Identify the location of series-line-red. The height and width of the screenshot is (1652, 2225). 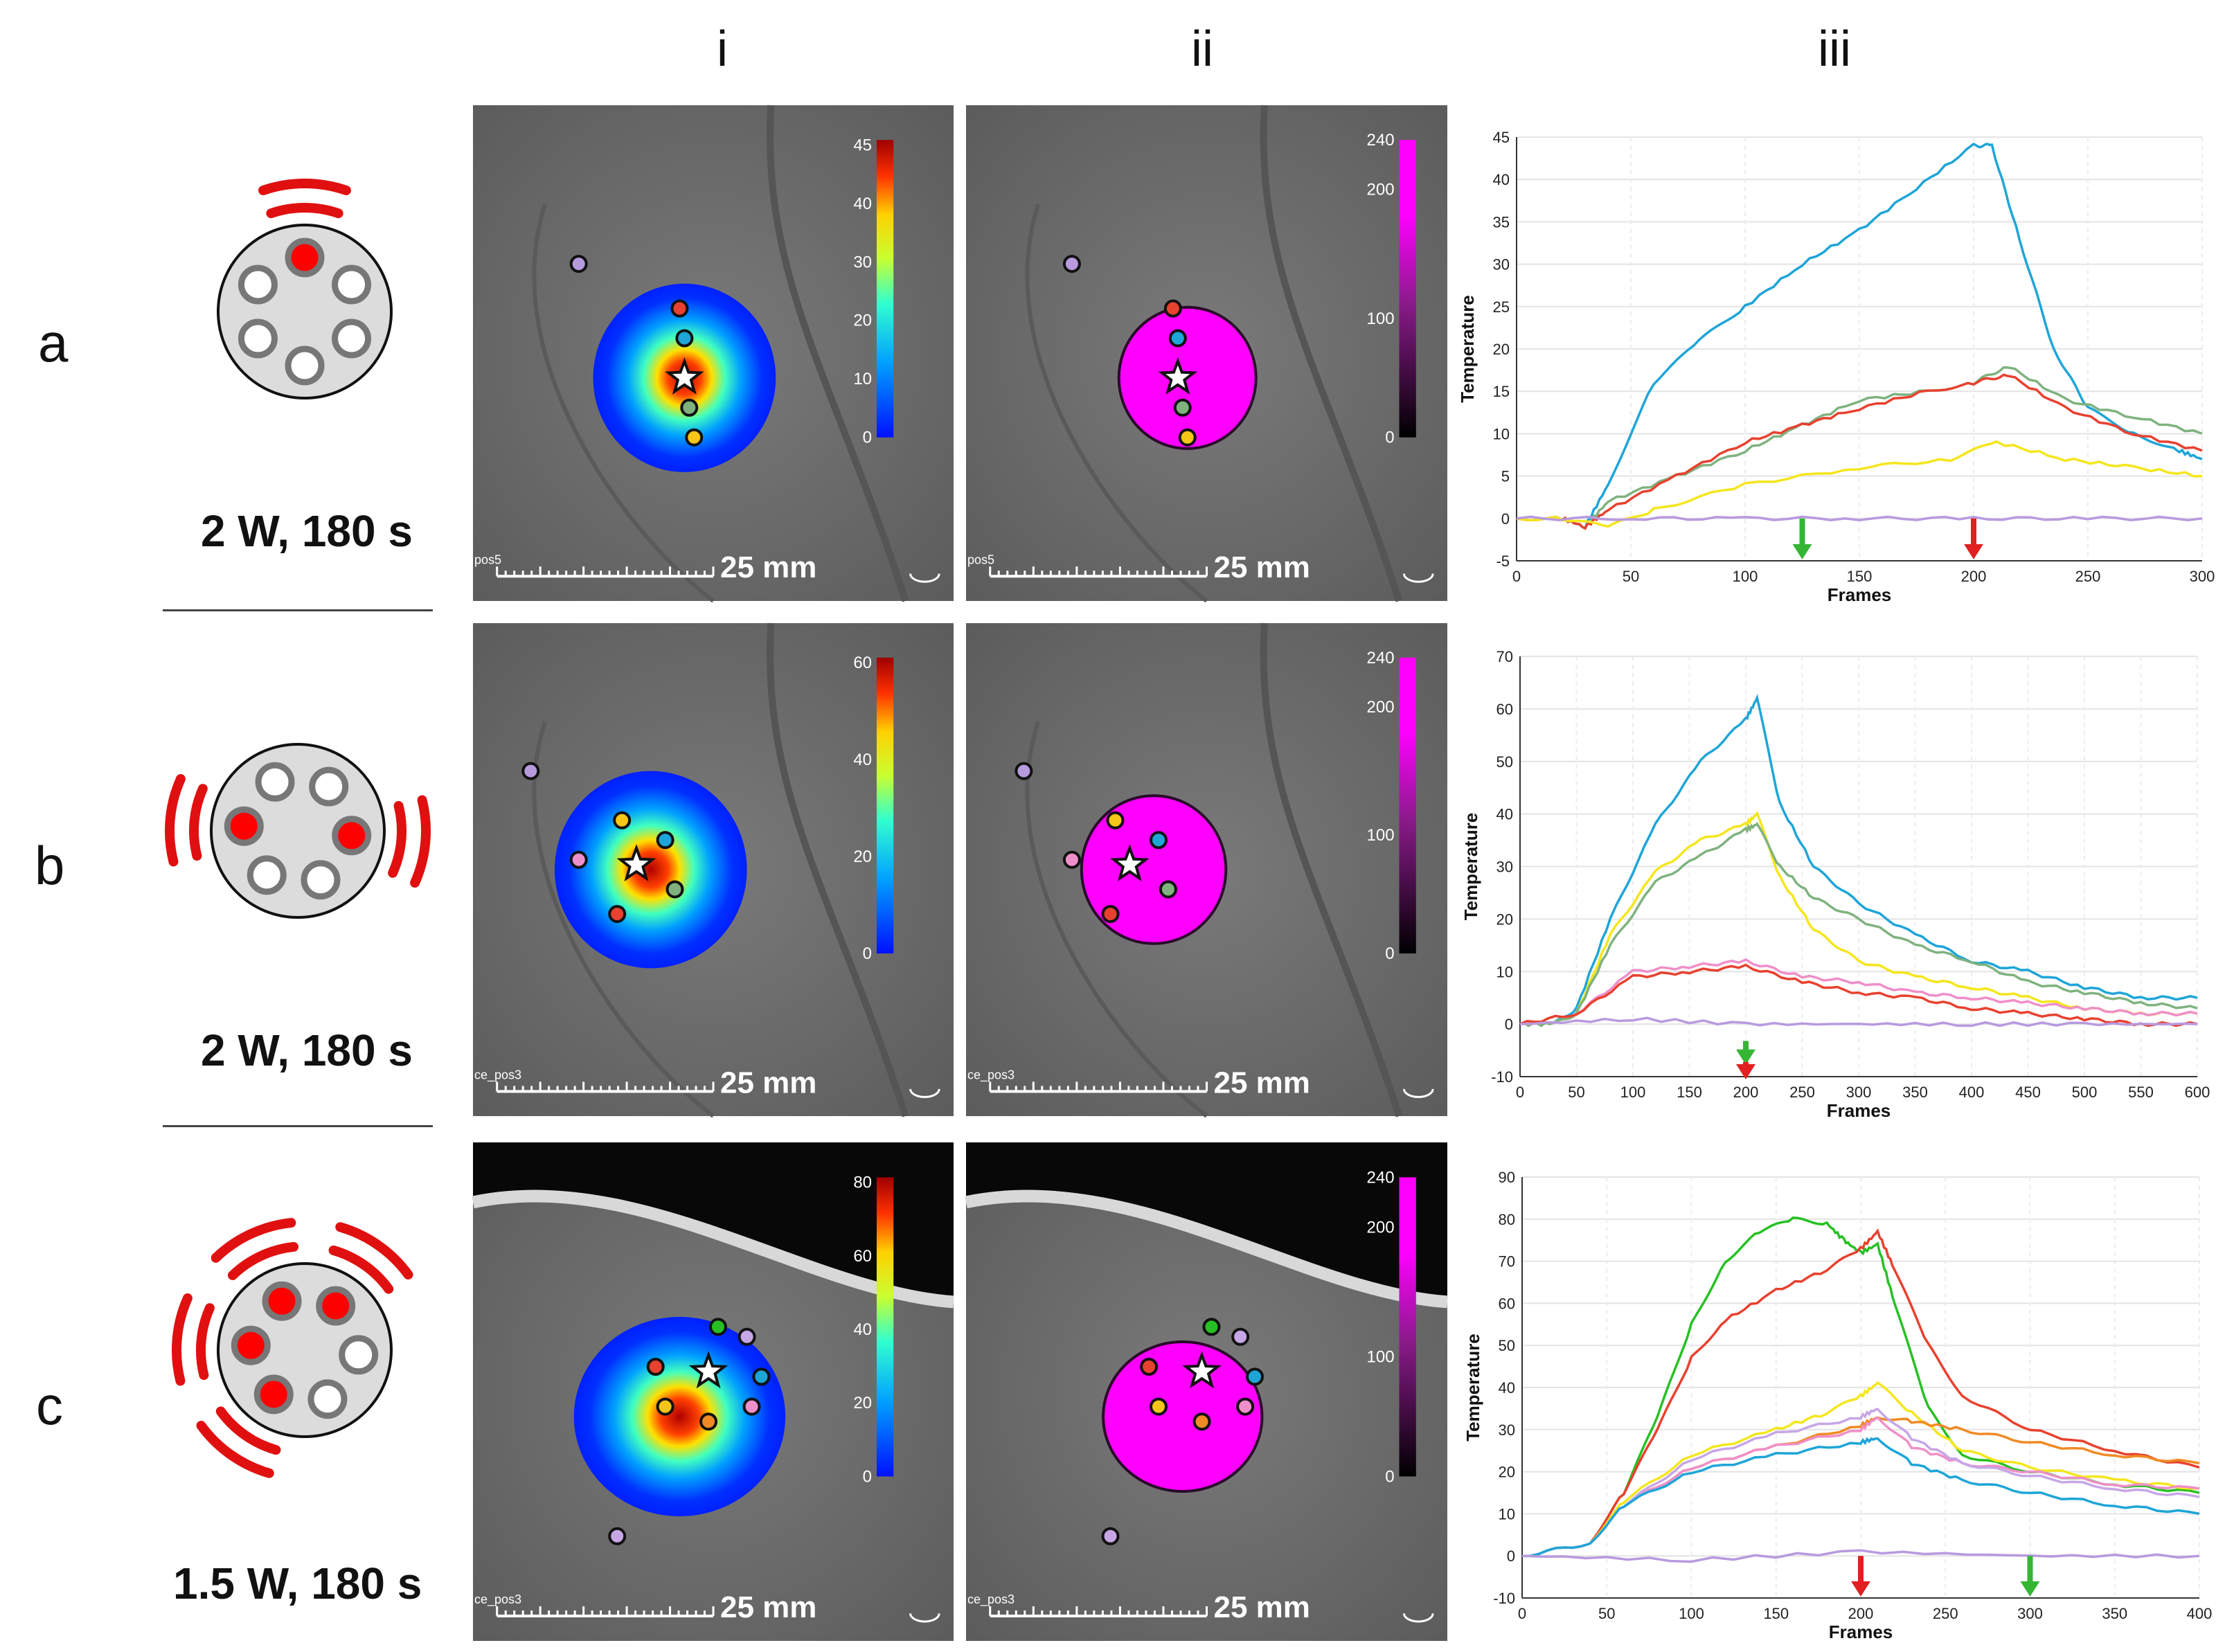
(1861, 1393).